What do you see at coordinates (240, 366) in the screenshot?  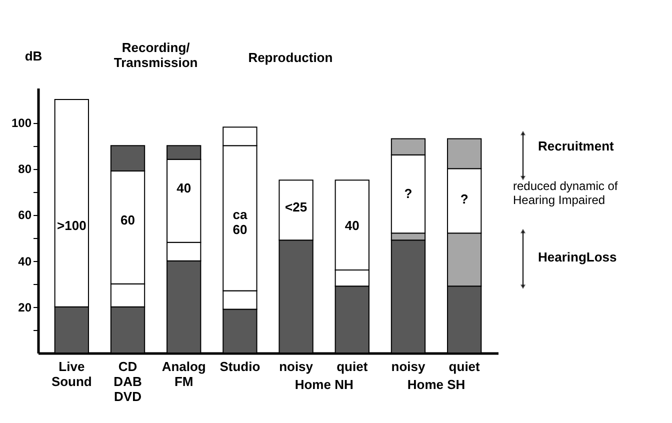 I see `x-tick-label: Studio` at bounding box center [240, 366].